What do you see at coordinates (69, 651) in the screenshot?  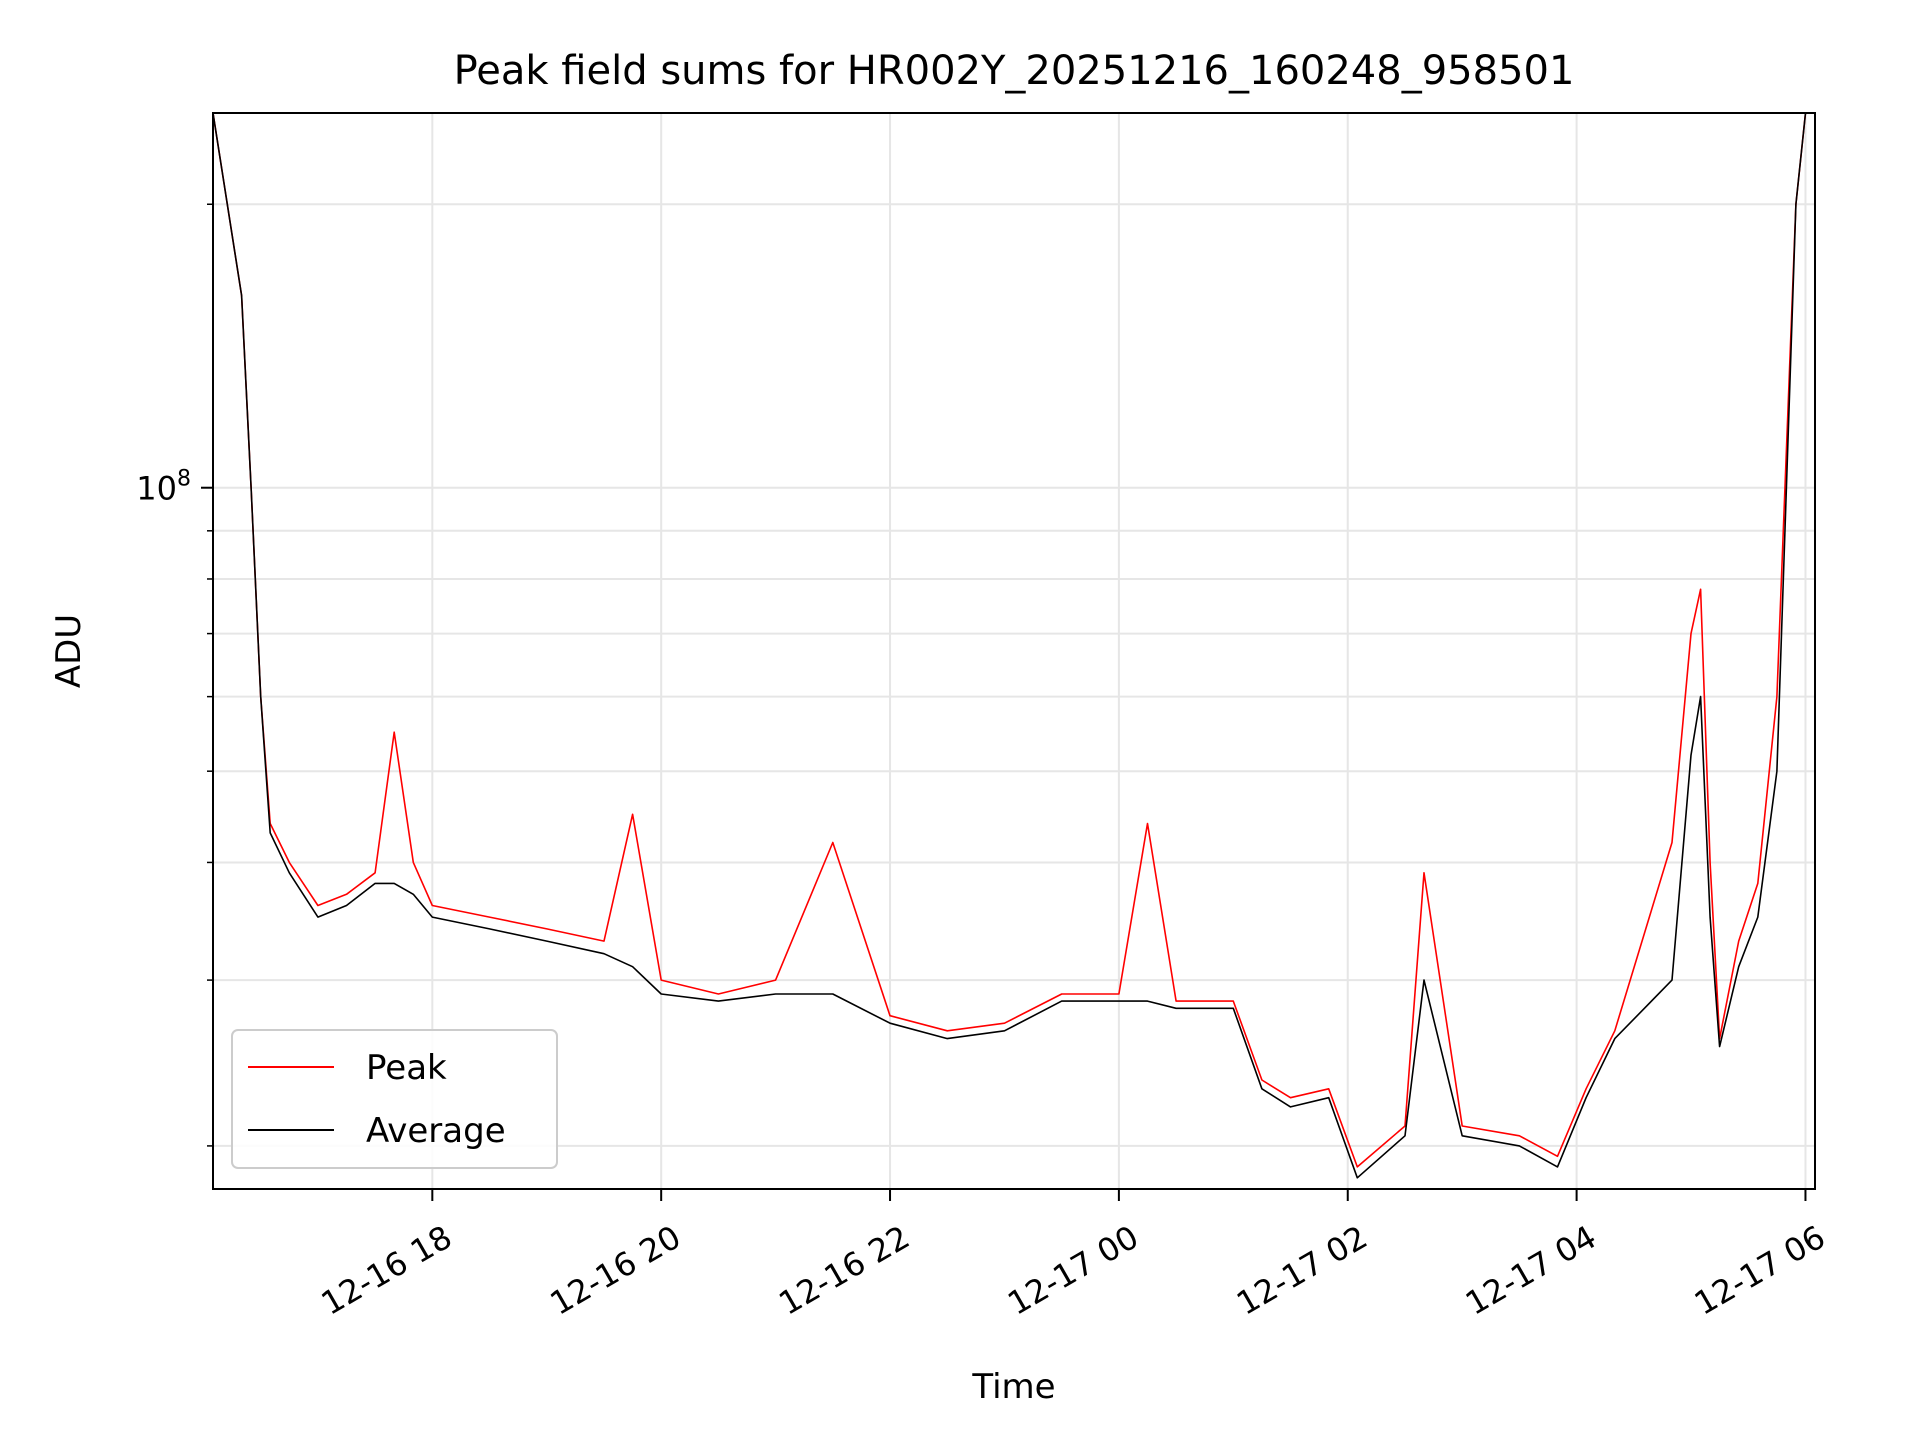 I see `y-axis-label: ADU` at bounding box center [69, 651].